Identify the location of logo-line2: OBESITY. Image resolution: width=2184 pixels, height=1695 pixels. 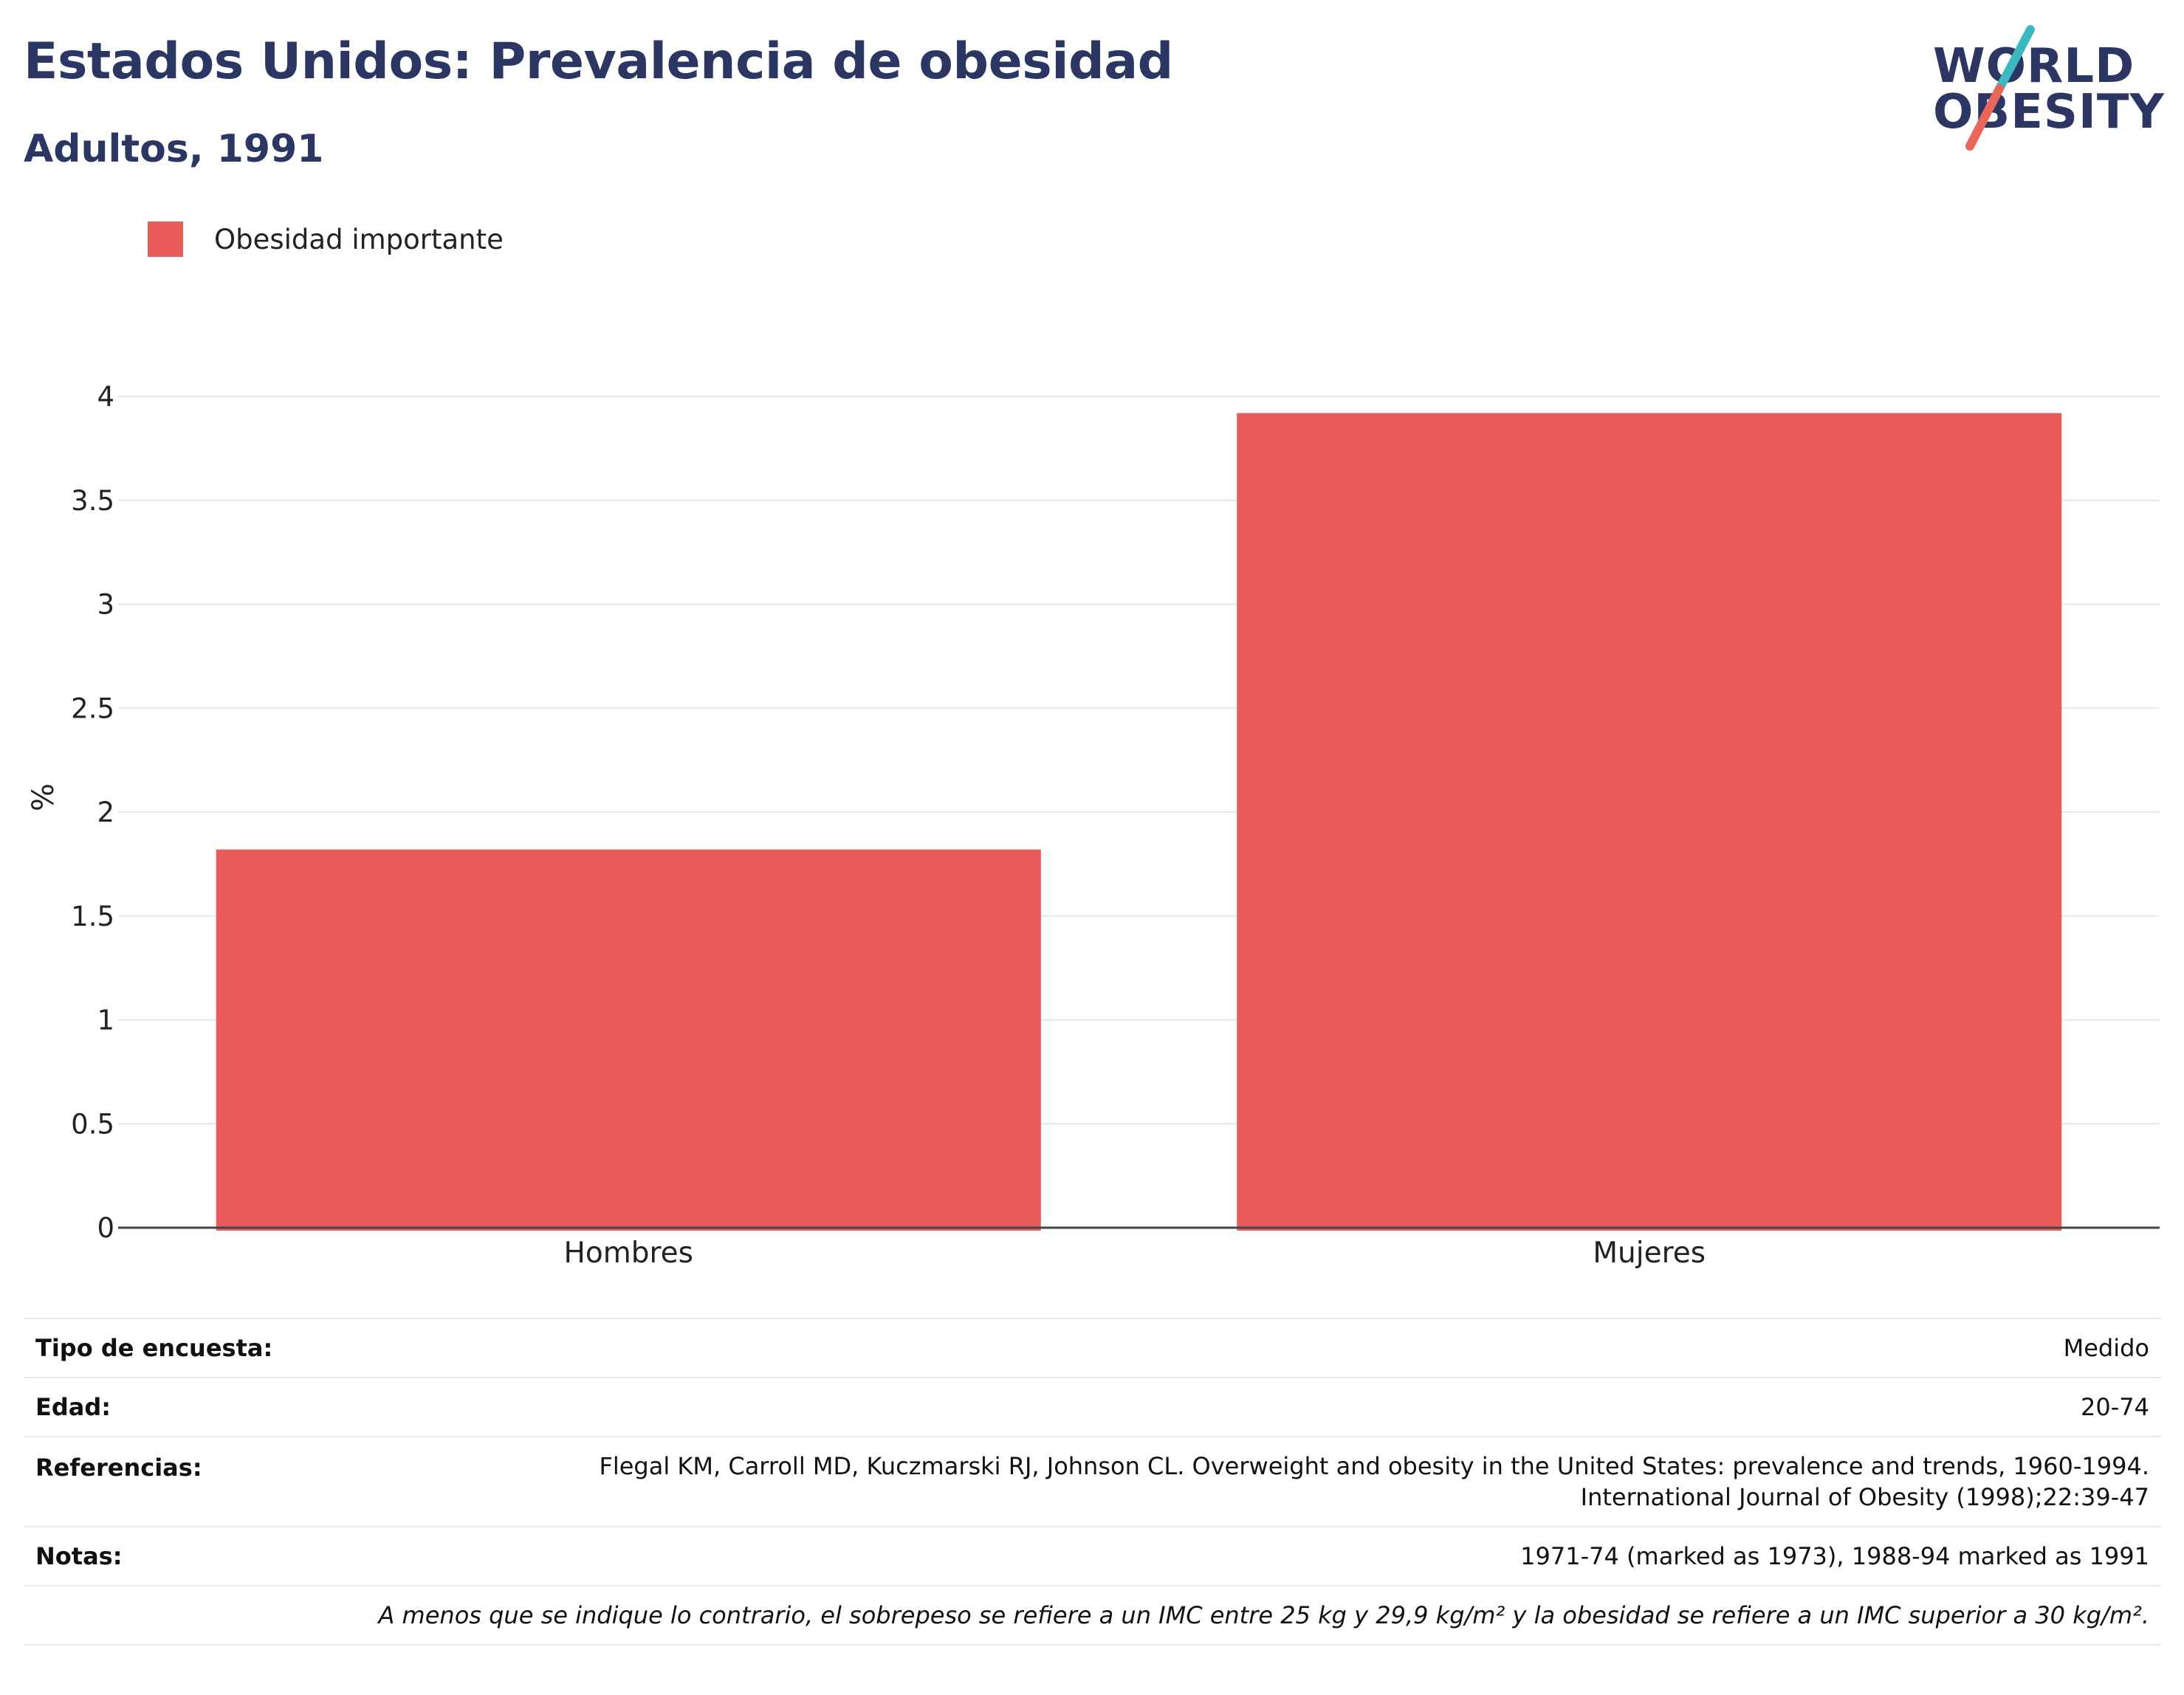
(2049, 112).